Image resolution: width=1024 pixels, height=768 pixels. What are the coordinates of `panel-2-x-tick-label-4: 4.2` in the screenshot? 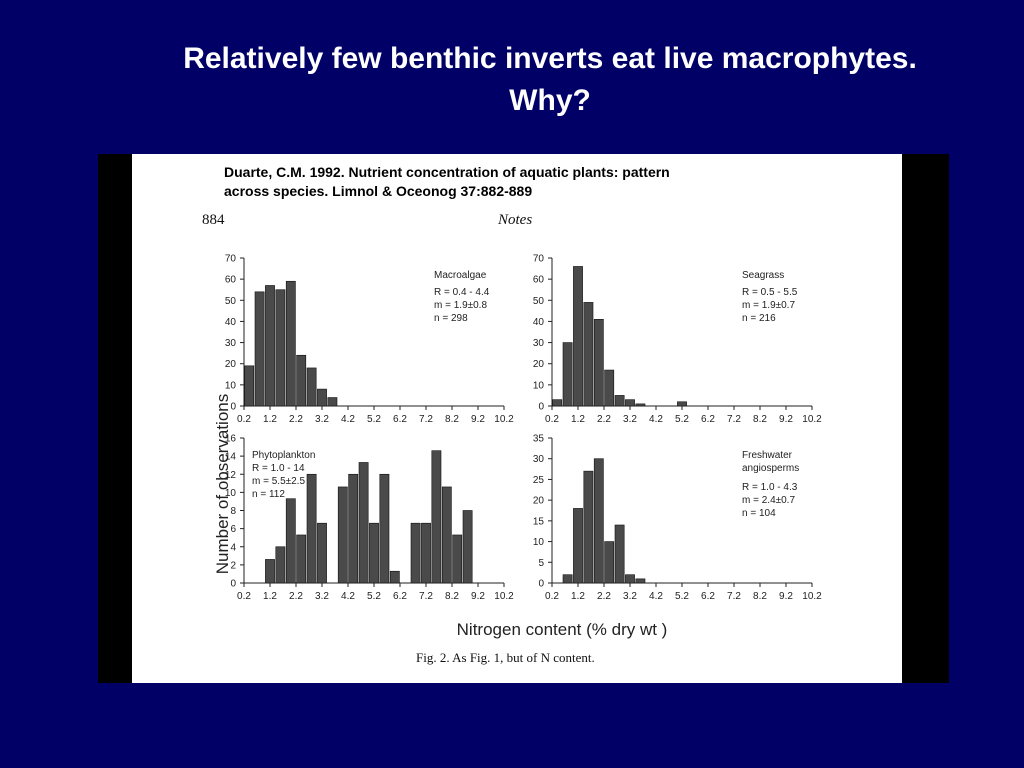 It's located at (656, 419).